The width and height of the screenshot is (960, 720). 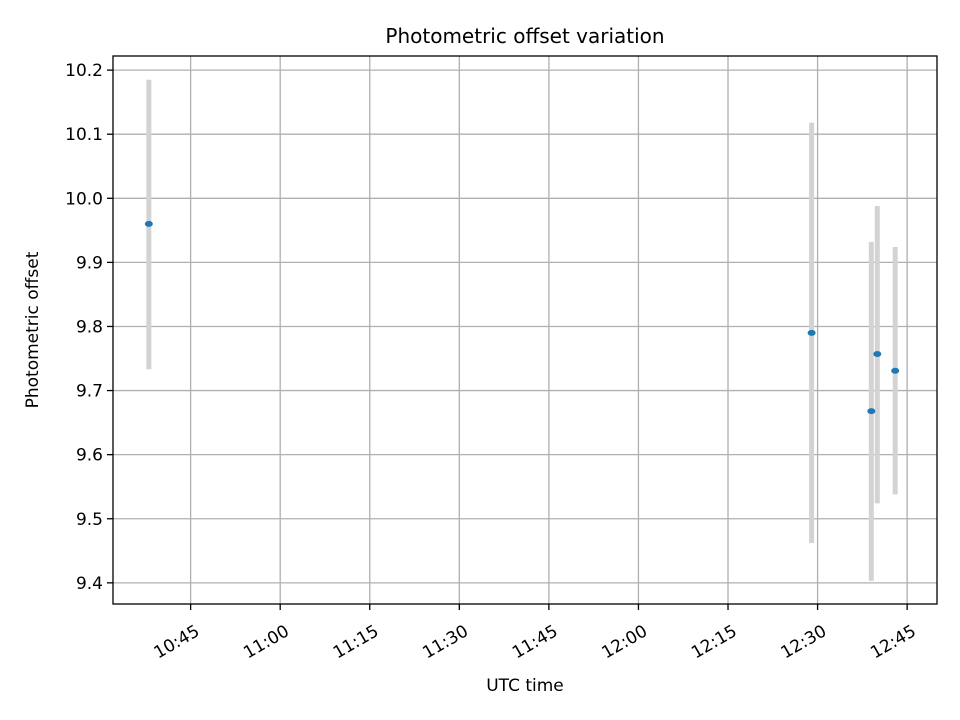 What do you see at coordinates (266, 642) in the screenshot?
I see `x-tick-label: 11:00` at bounding box center [266, 642].